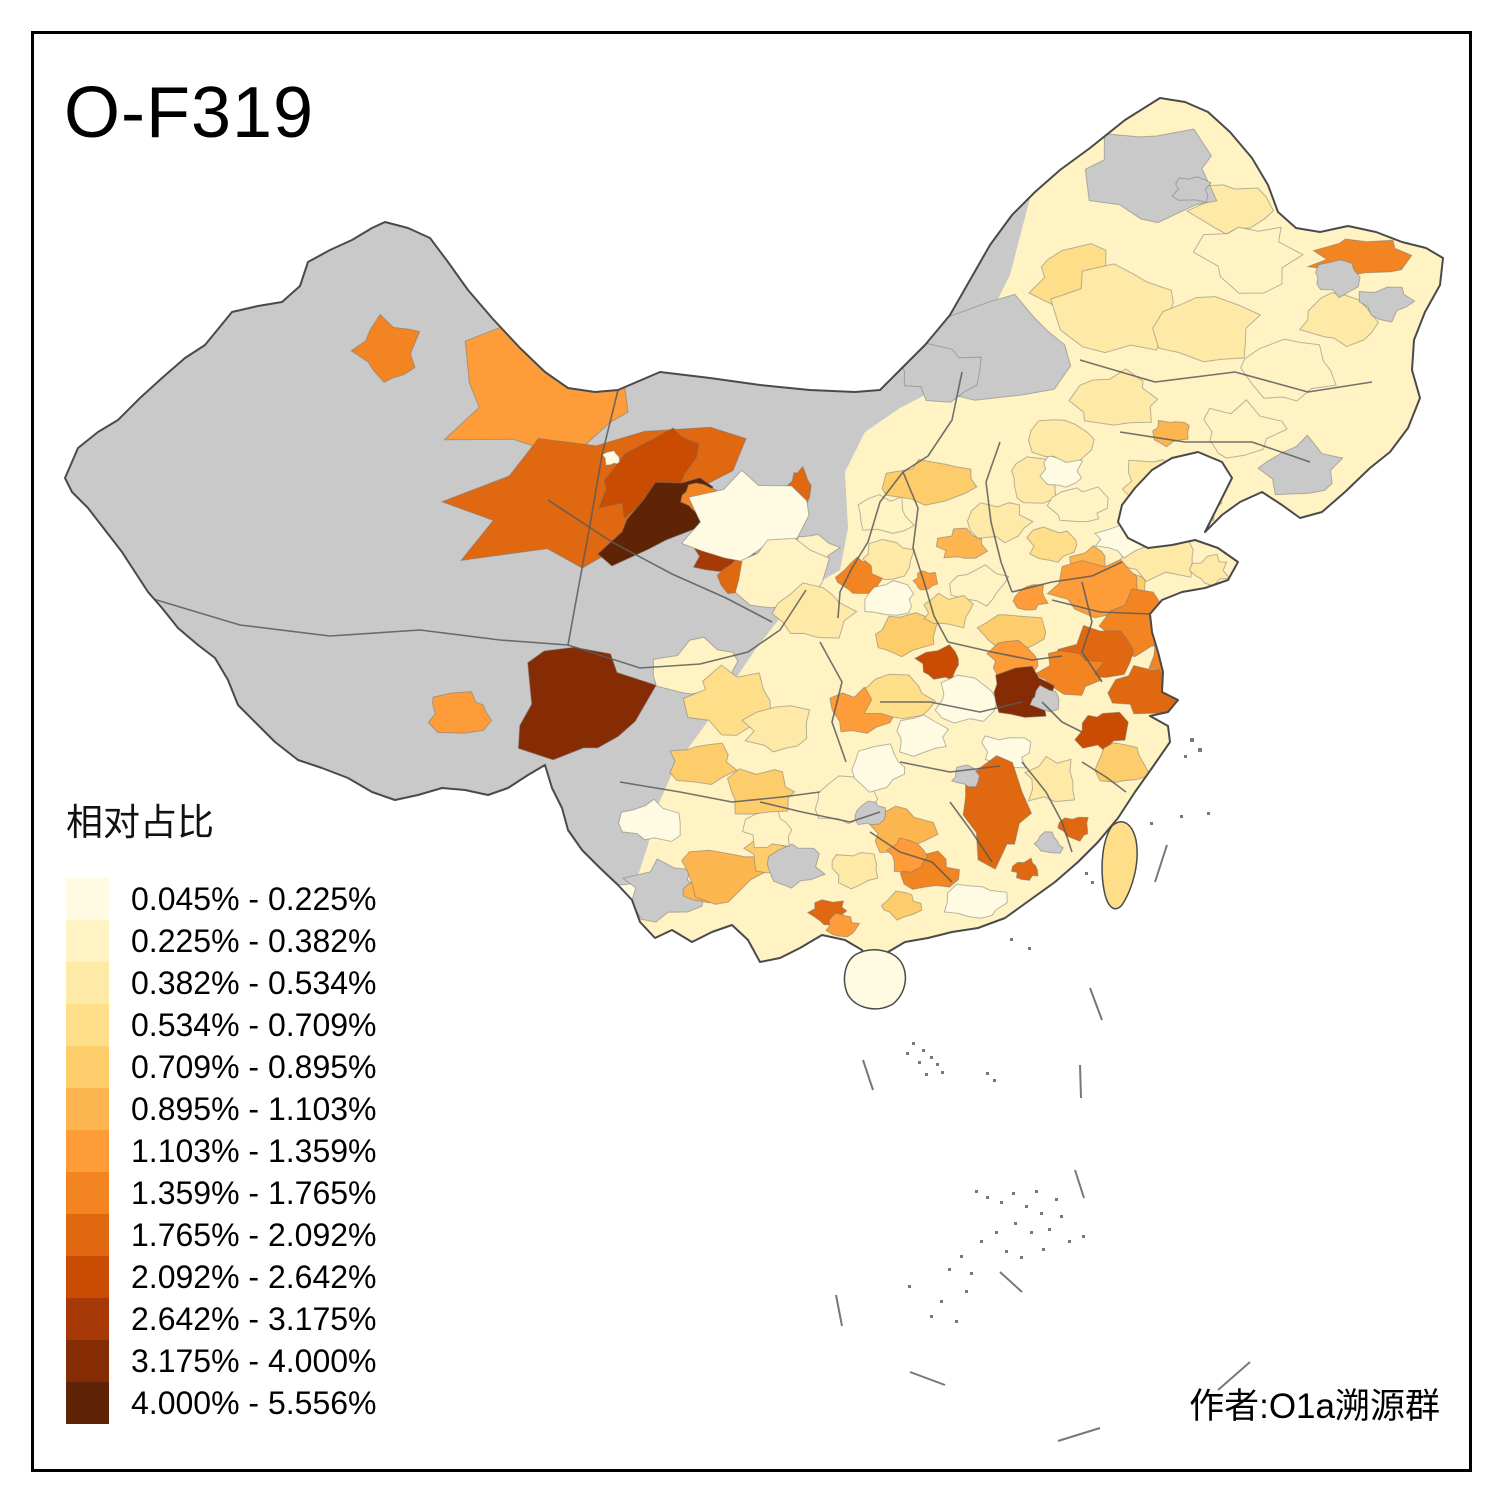 This screenshot has width=1500, height=1500. I want to click on legend-label: 2.642% - 3.175%, so click(254, 1318).